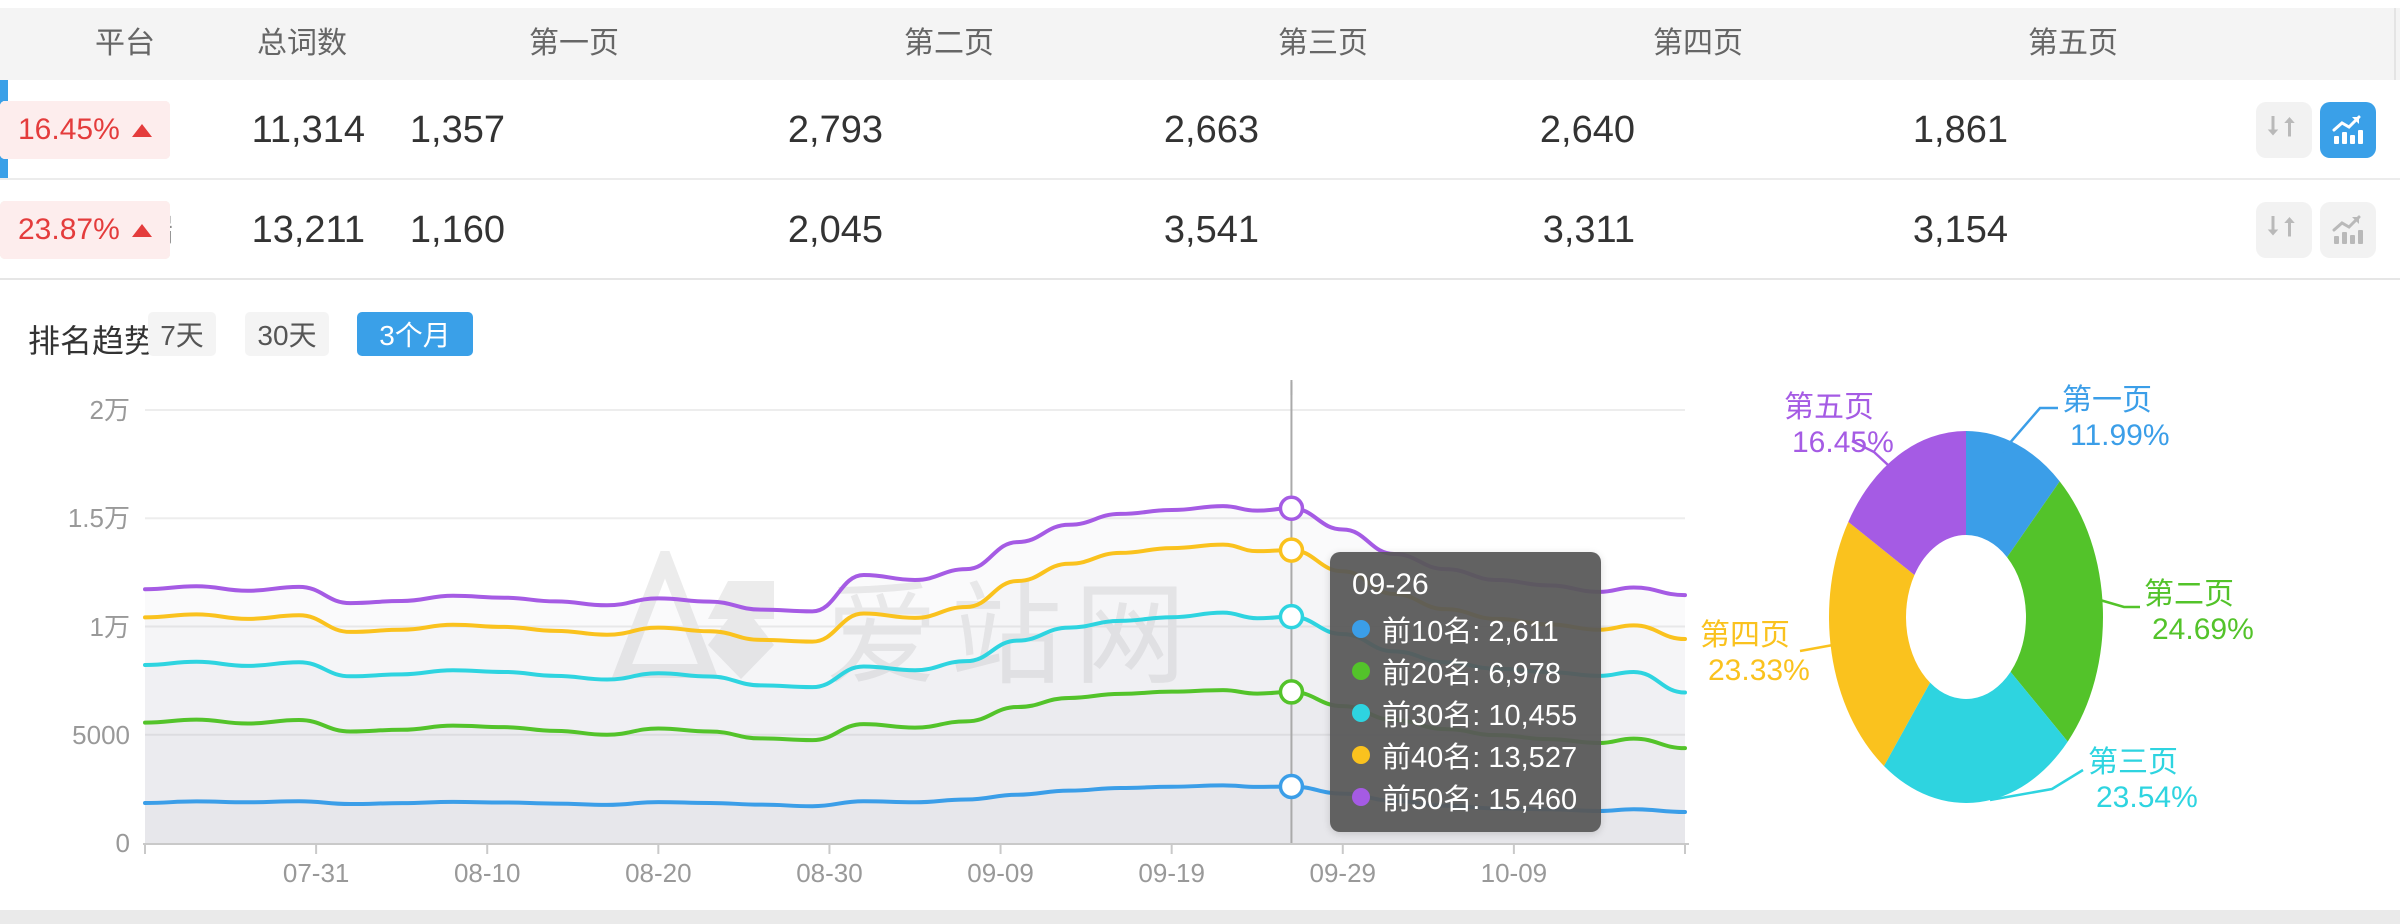 This screenshot has height=924, width=2400. What do you see at coordinates (1839, 425) in the screenshot?
I see `donut-label-5: 第五页 16.45%` at bounding box center [1839, 425].